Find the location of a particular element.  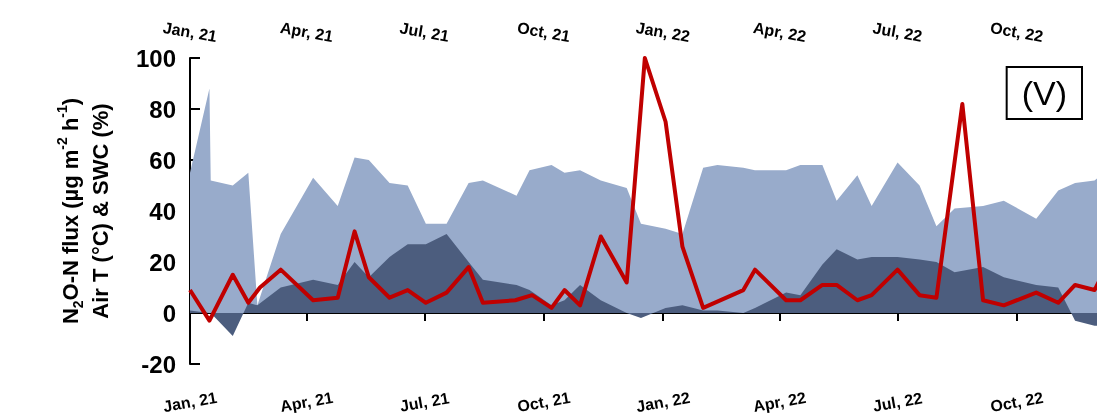

y-tick-label: 80 is located at coordinates (162, 109).